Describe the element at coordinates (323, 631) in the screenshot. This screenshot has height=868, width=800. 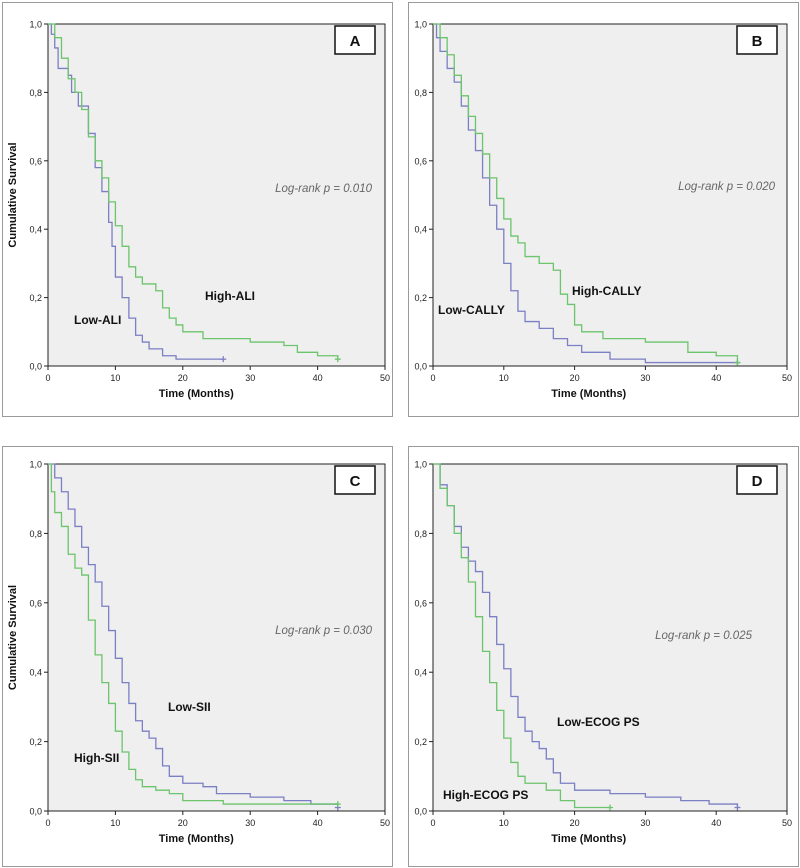
I see `log-rank-annotation: Log-rank p = 0.030` at that location.